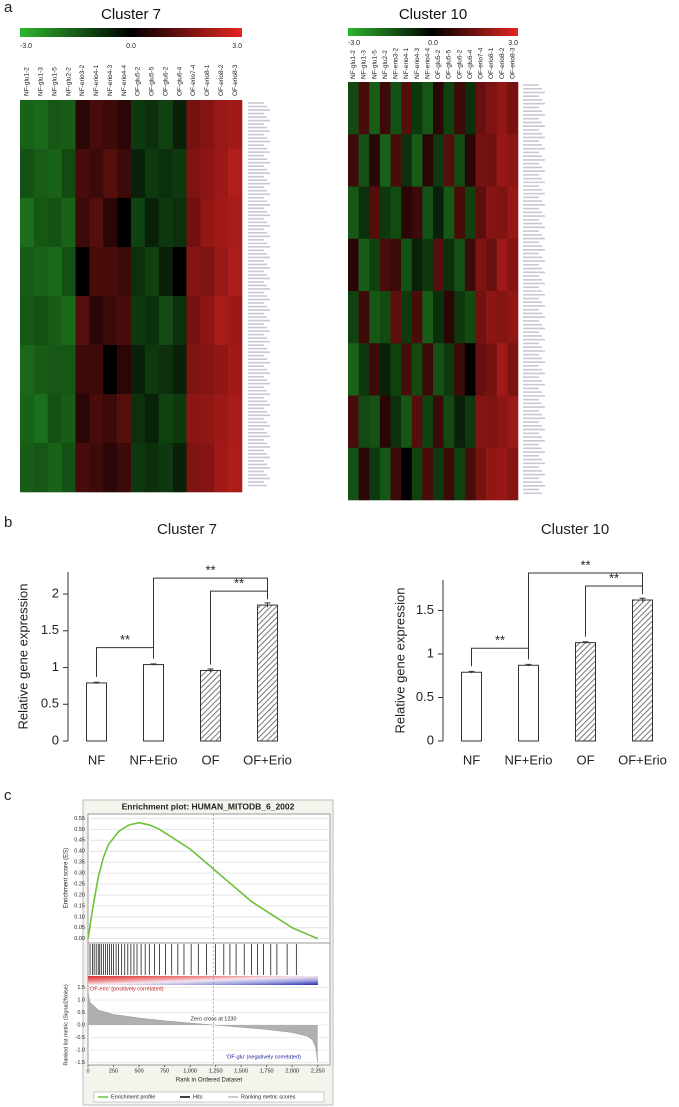  Describe the element at coordinates (512, 63) in the screenshot. I see `column-label: OF-erio8-3` at that location.